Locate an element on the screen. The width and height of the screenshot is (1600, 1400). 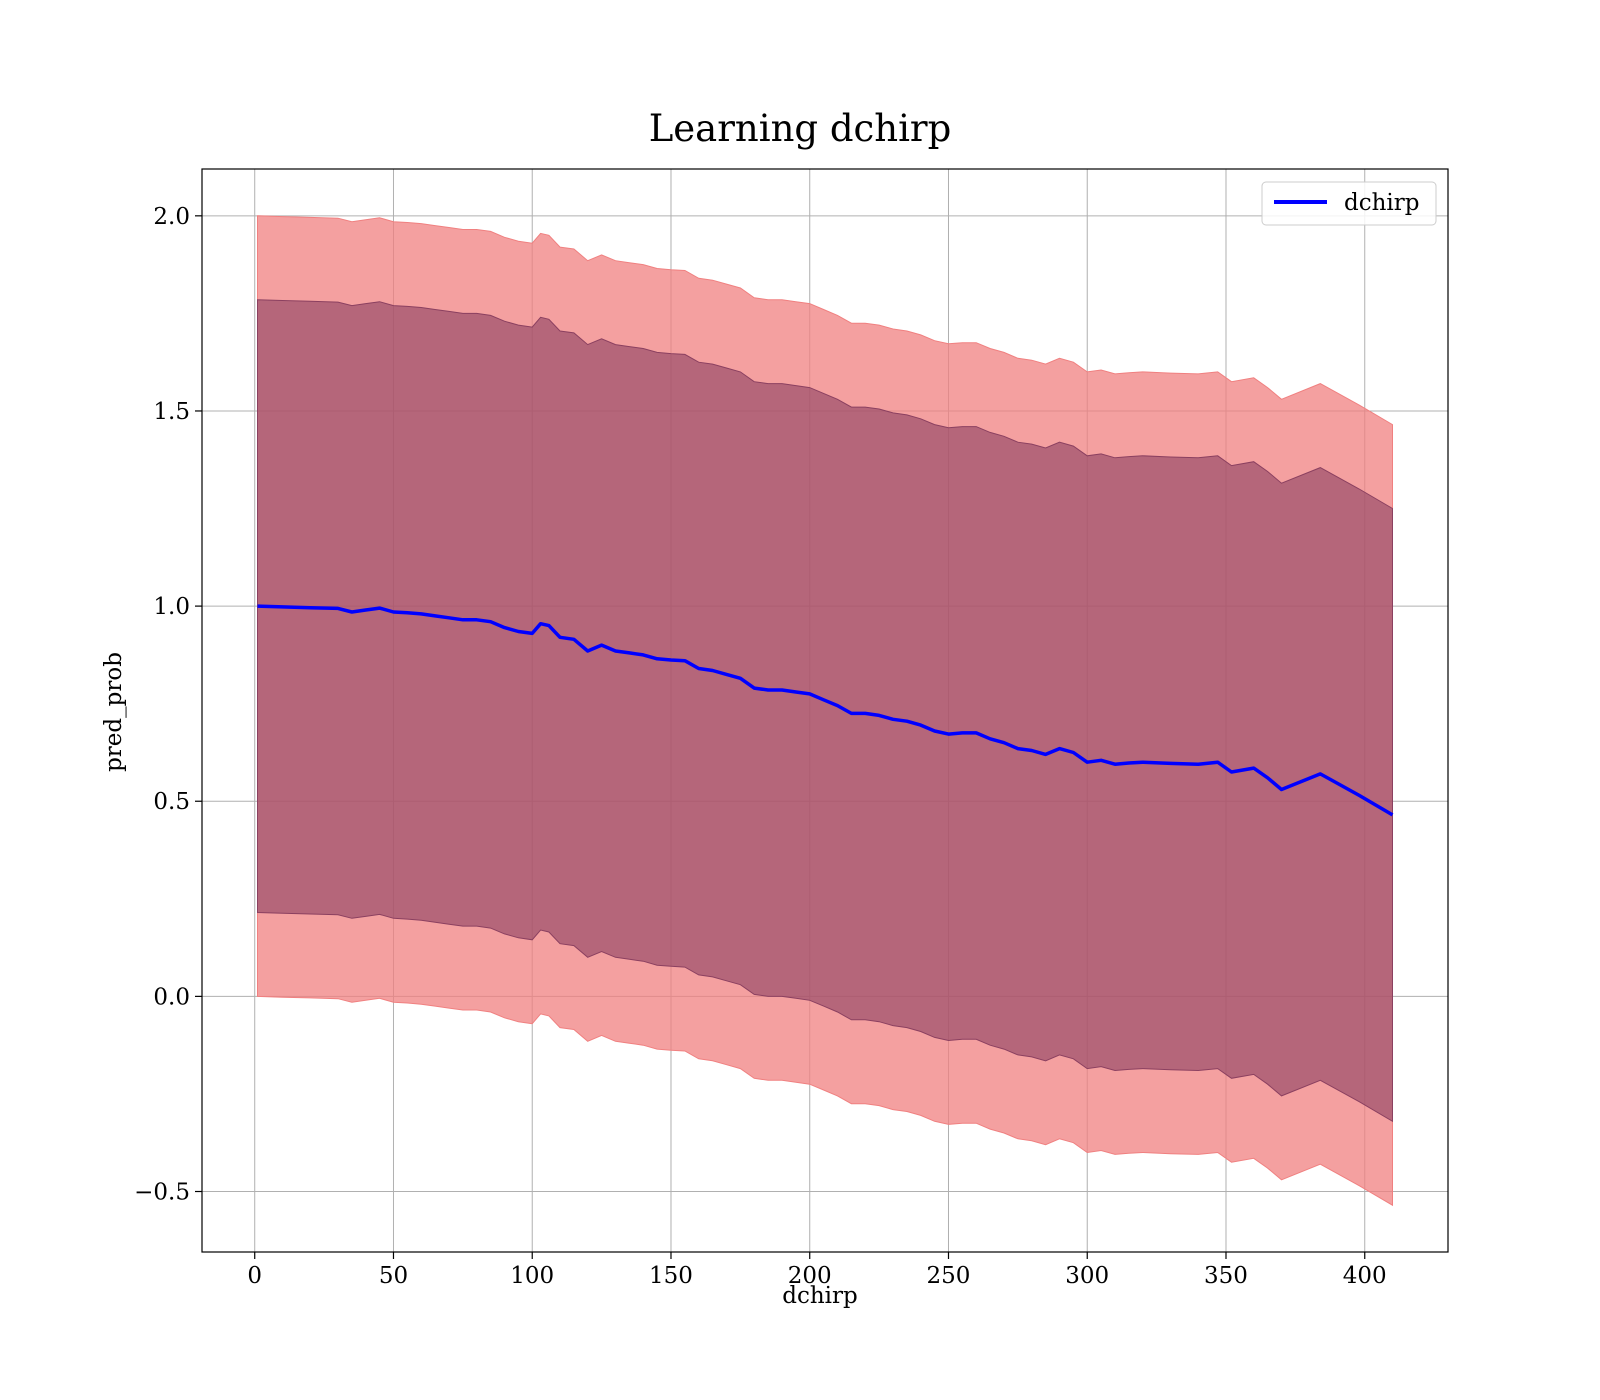
series-line-dchirp is located at coordinates (825, 710).